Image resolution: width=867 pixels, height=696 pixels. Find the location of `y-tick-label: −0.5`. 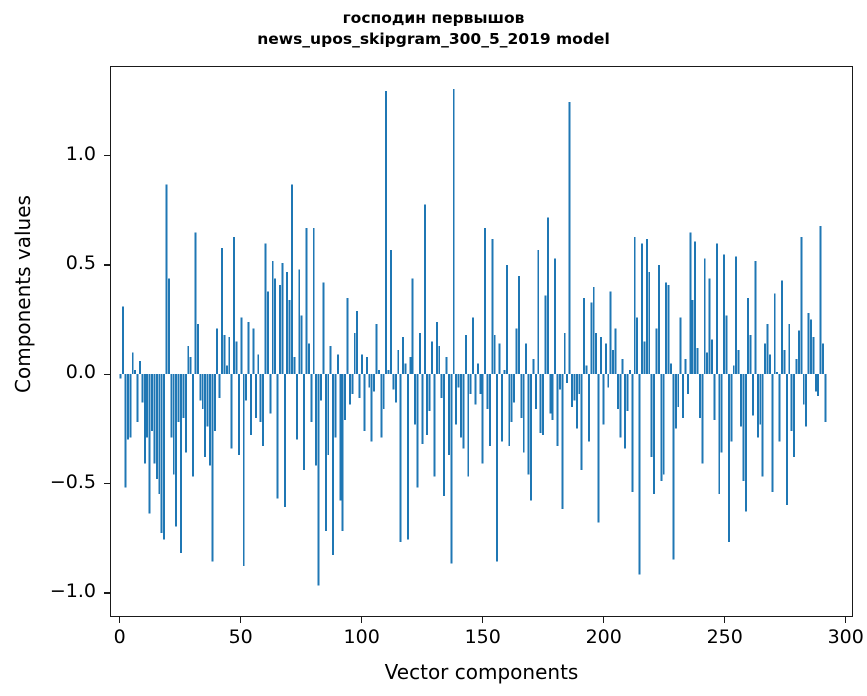

y-tick-label: −0.5 is located at coordinates (72, 481).